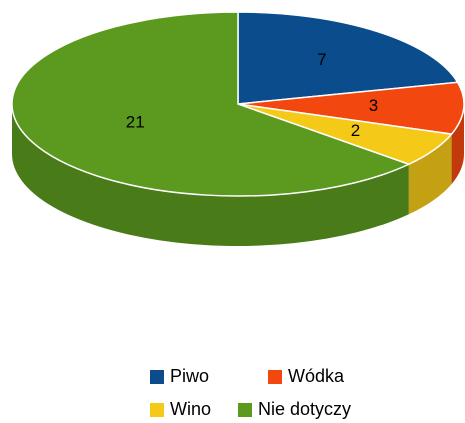  What do you see at coordinates (355, 130) in the screenshot?
I see `data-label: 2` at bounding box center [355, 130].